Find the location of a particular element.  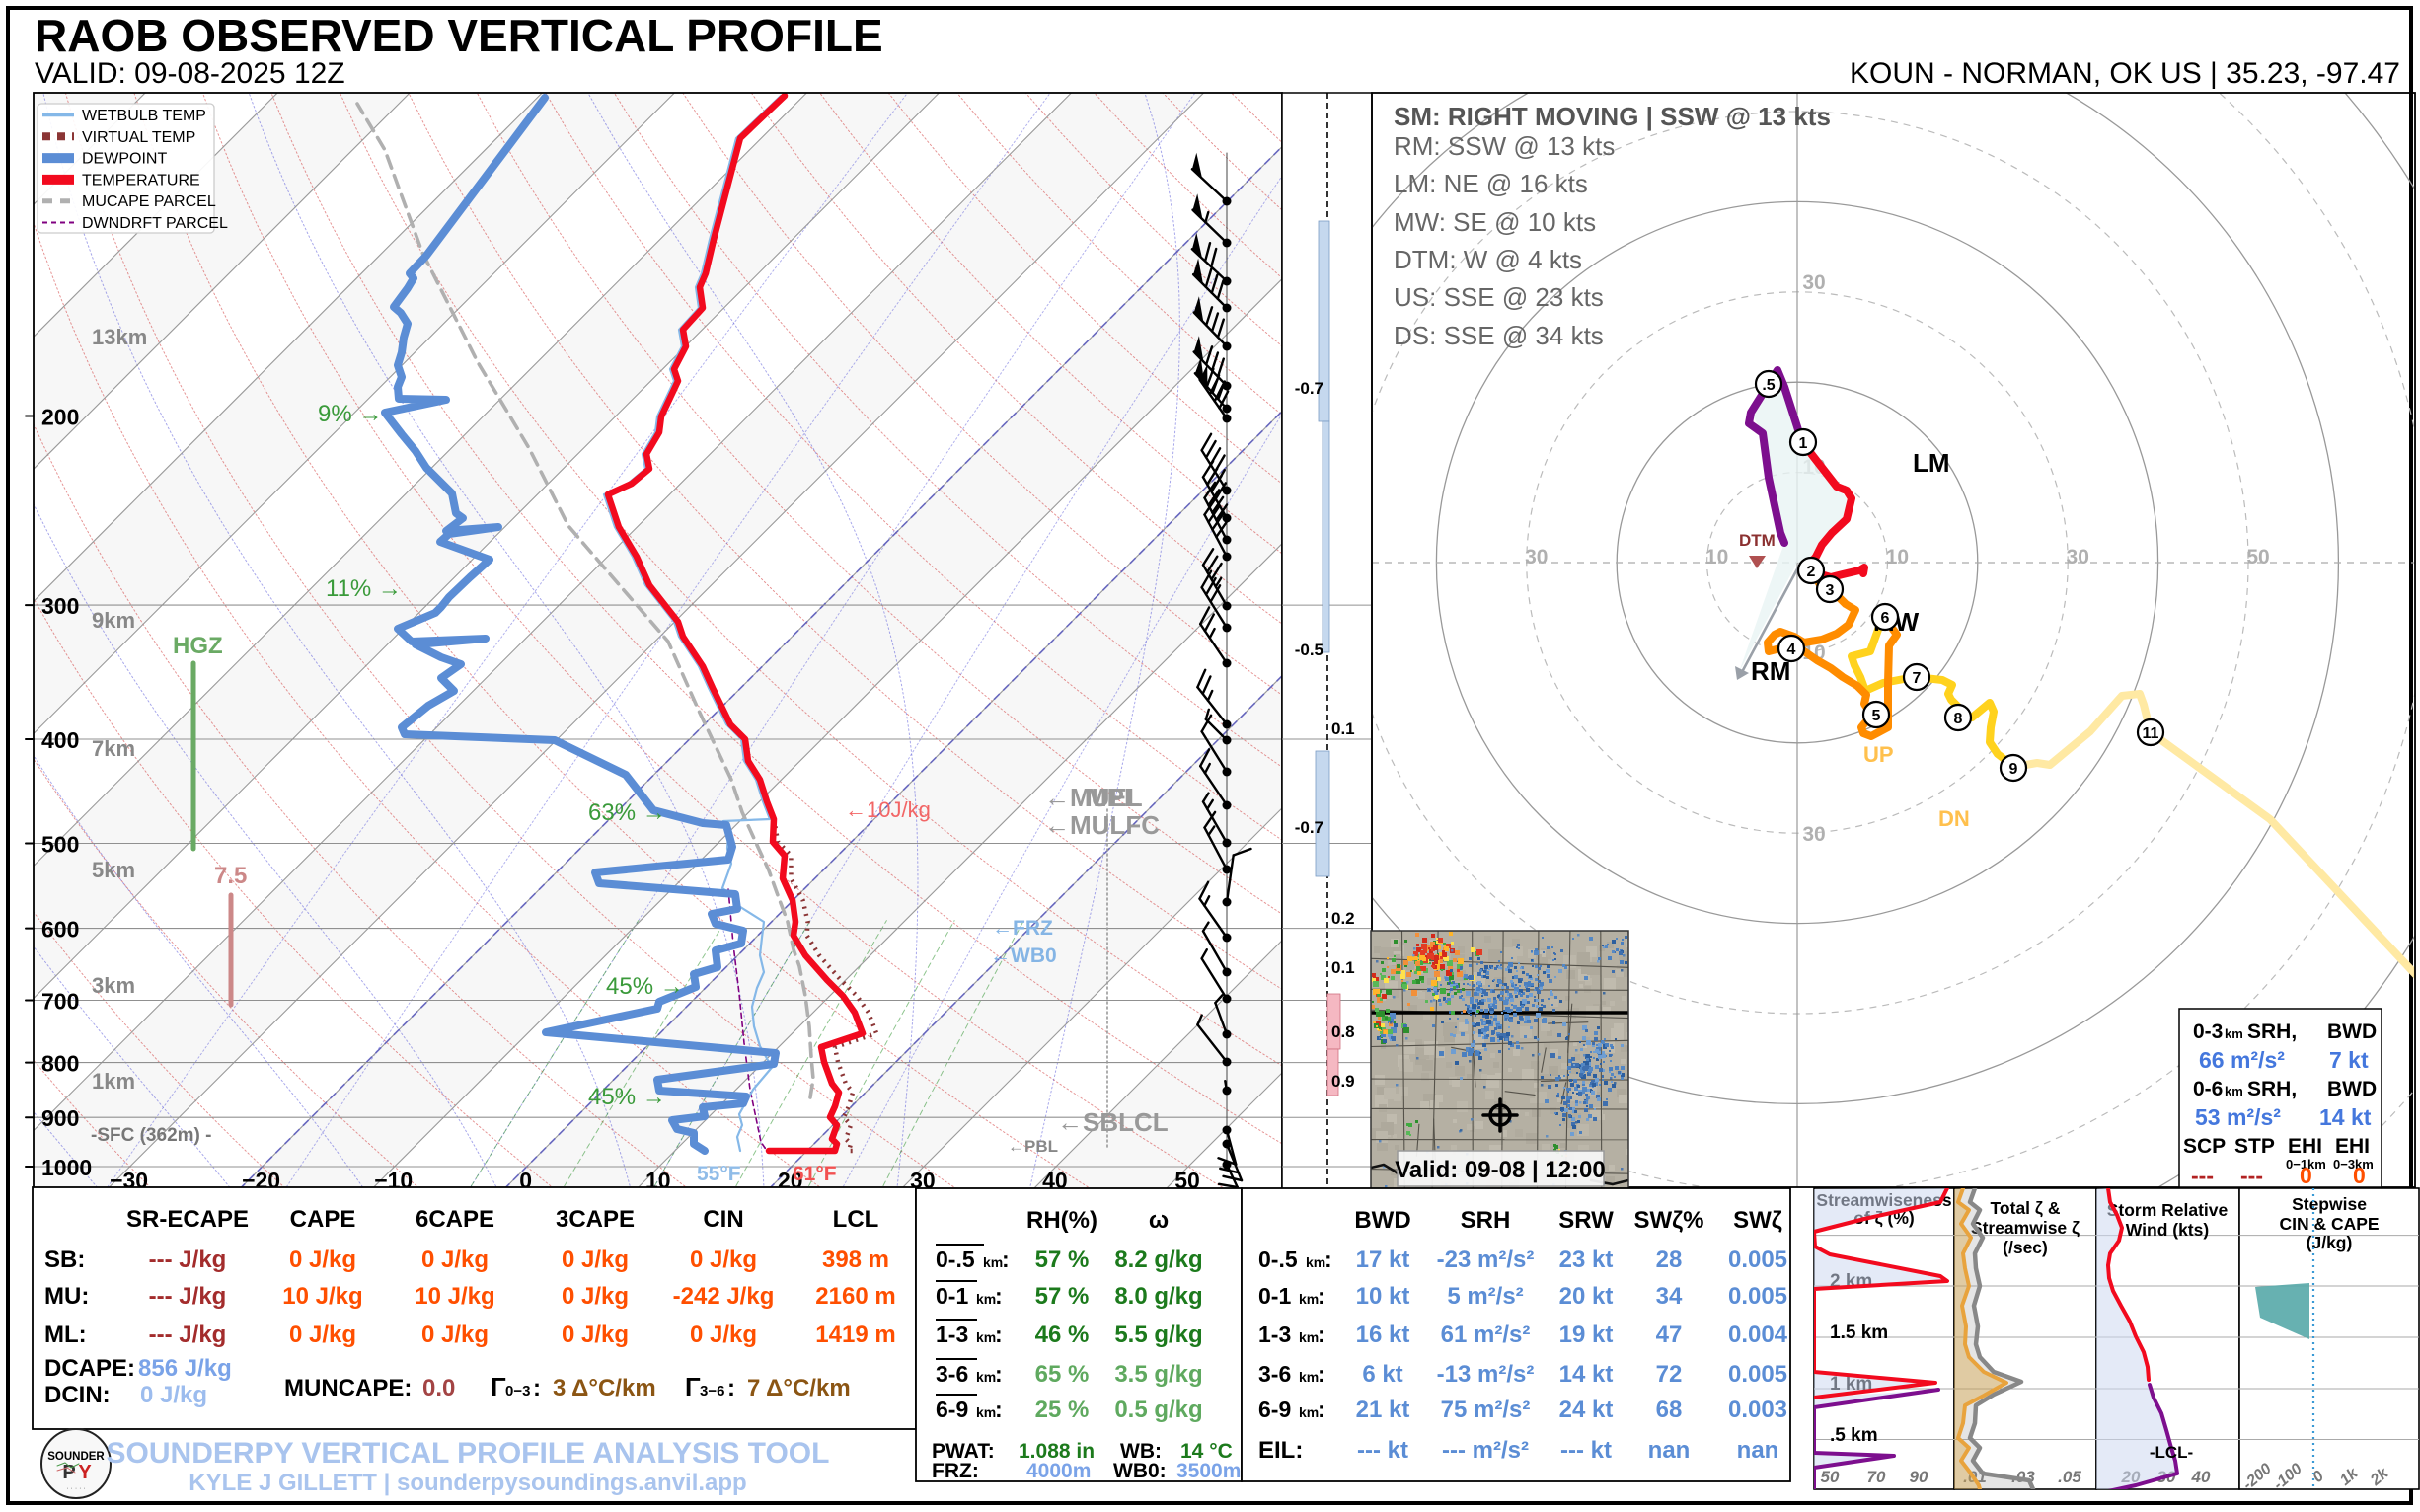

svg-text: Wind (kts) is located at coordinates (2167, 1230).